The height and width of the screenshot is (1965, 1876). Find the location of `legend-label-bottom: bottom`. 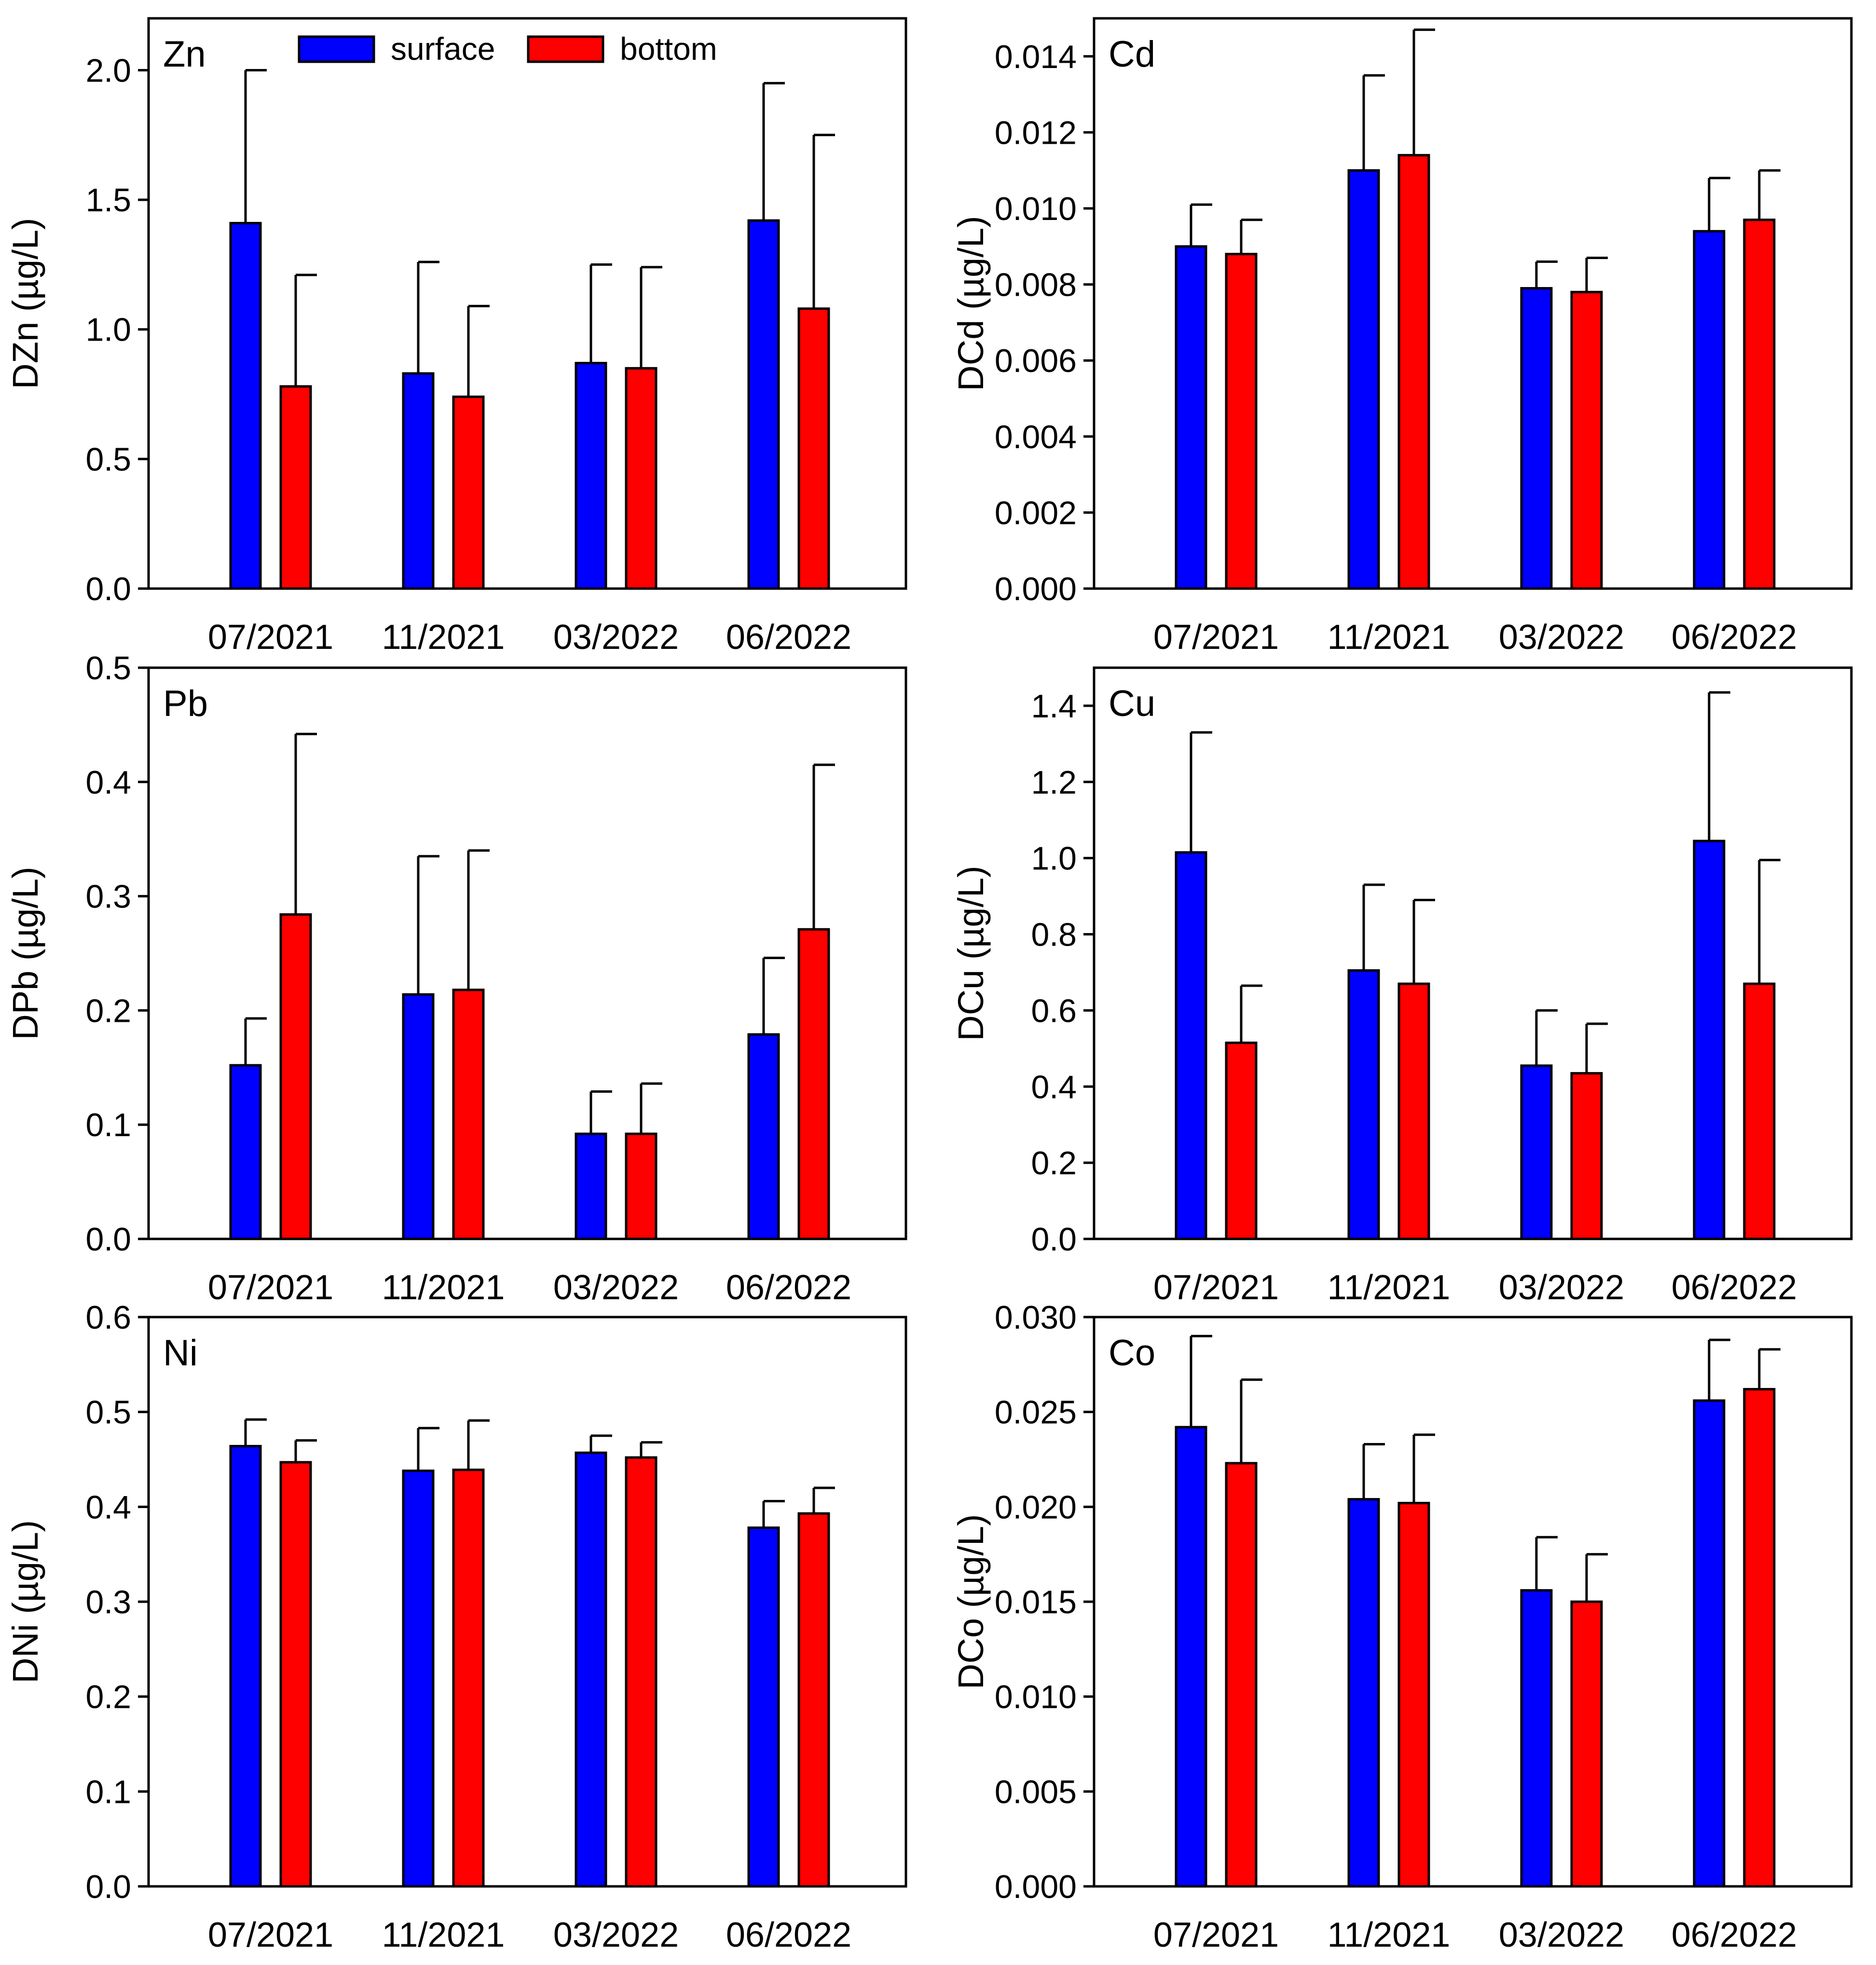

legend-label-bottom: bottom is located at coordinates (668, 49).